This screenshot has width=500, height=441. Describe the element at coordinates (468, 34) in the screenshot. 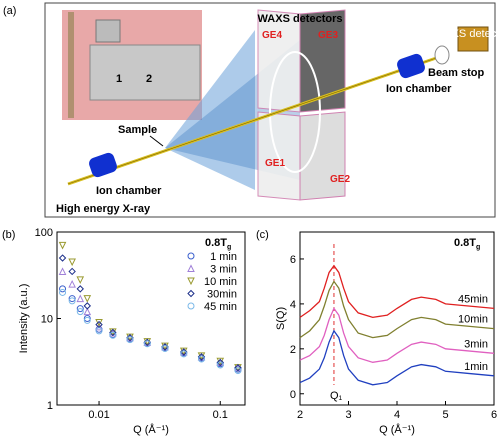

I see `saxs-label: SAXS detector` at that location.